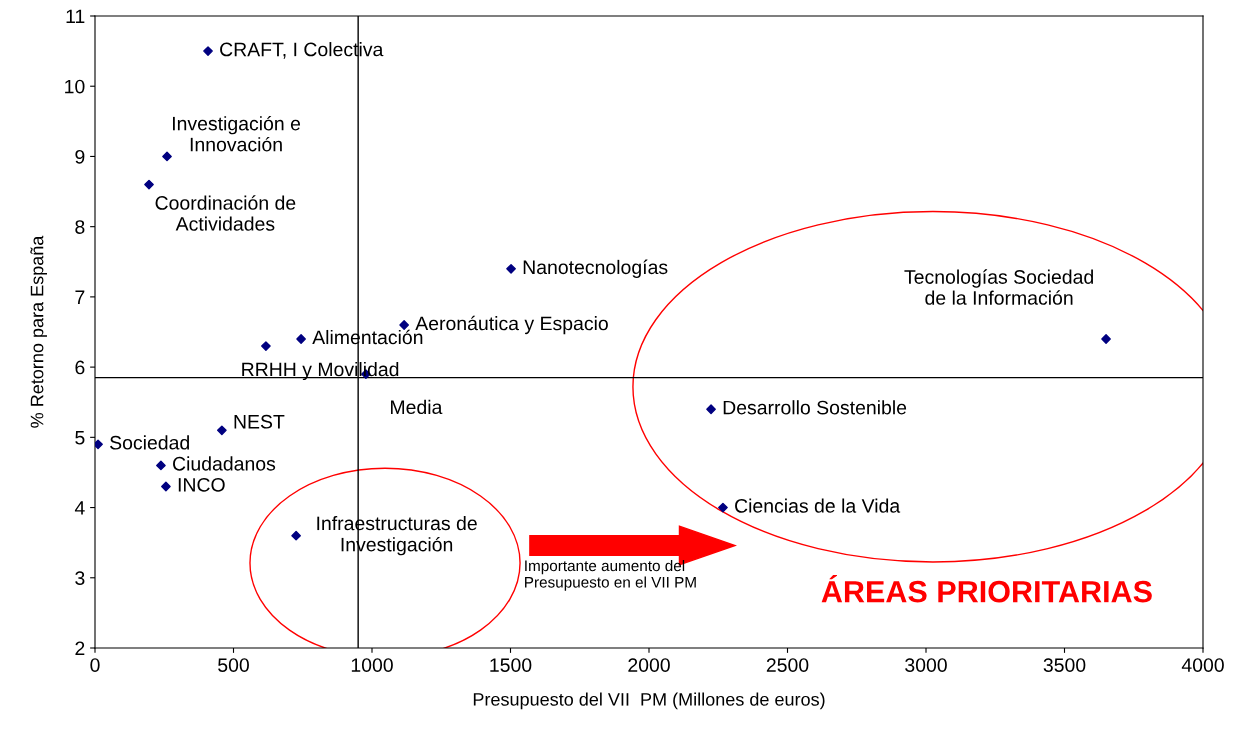 Image resolution: width=1234 pixels, height=737 pixels. Describe the element at coordinates (1202, 665) in the screenshot. I see `x-tick-label: 4000` at that location.